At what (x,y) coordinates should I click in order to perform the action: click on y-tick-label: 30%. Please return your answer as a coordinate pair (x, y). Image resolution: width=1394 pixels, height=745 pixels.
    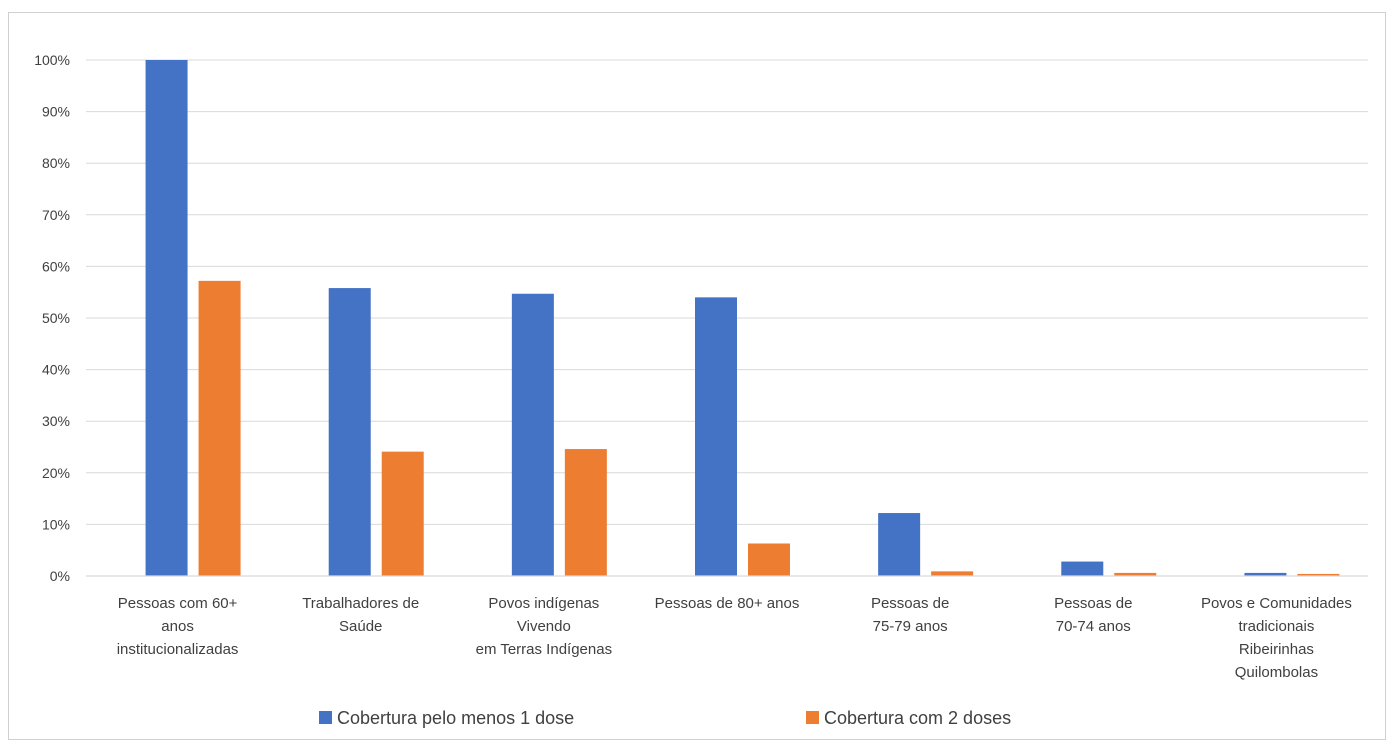
    Looking at the image, I should click on (56, 421).